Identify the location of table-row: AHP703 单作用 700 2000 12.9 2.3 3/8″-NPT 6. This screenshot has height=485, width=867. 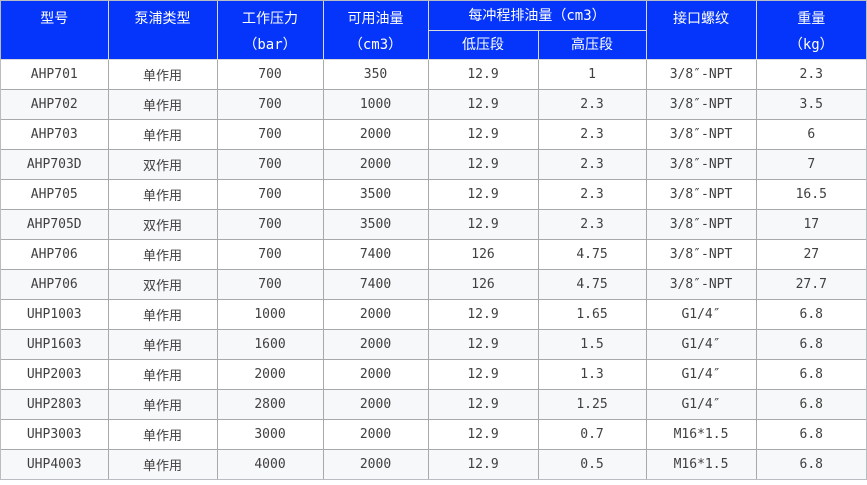
(434, 134).